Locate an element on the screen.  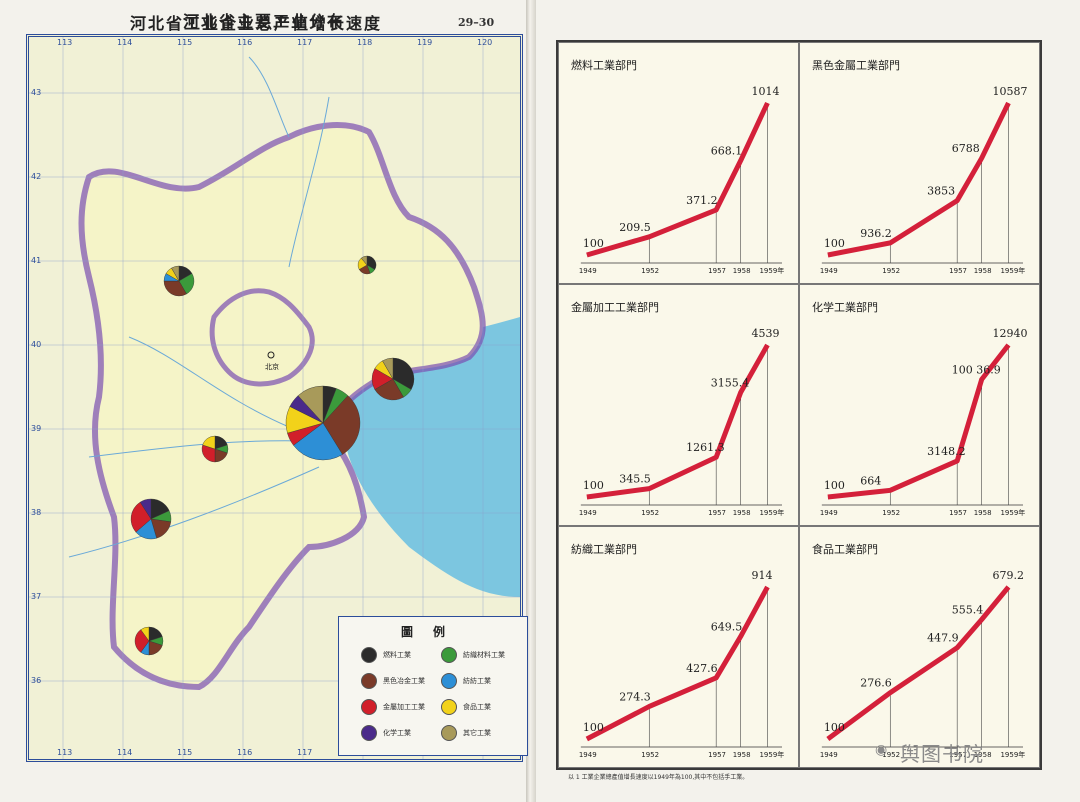
lat-tick: 36 is located at coordinates (36, 680).